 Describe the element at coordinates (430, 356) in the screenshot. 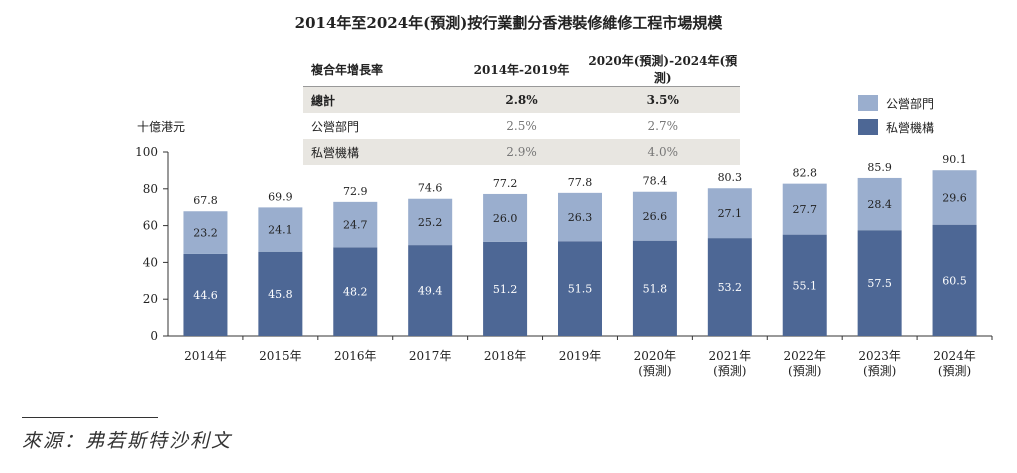

I see `x-tick-label: 2017年` at that location.